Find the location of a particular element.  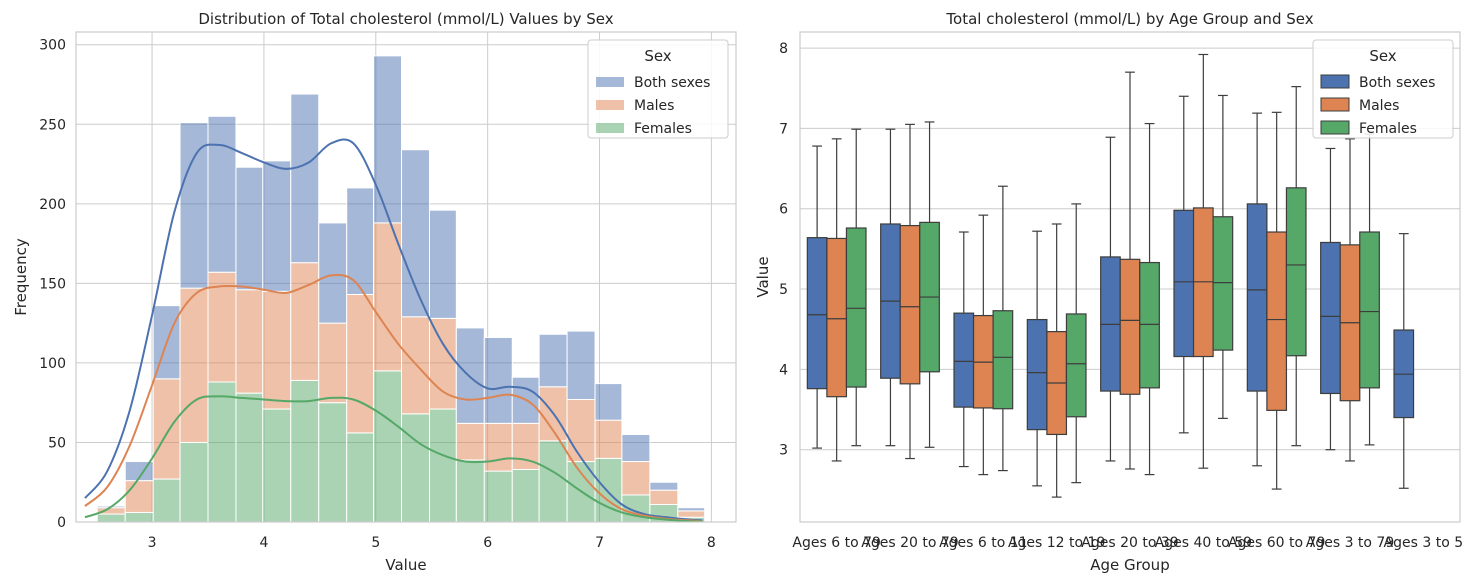

box-0-females is located at coordinates (856, 287).